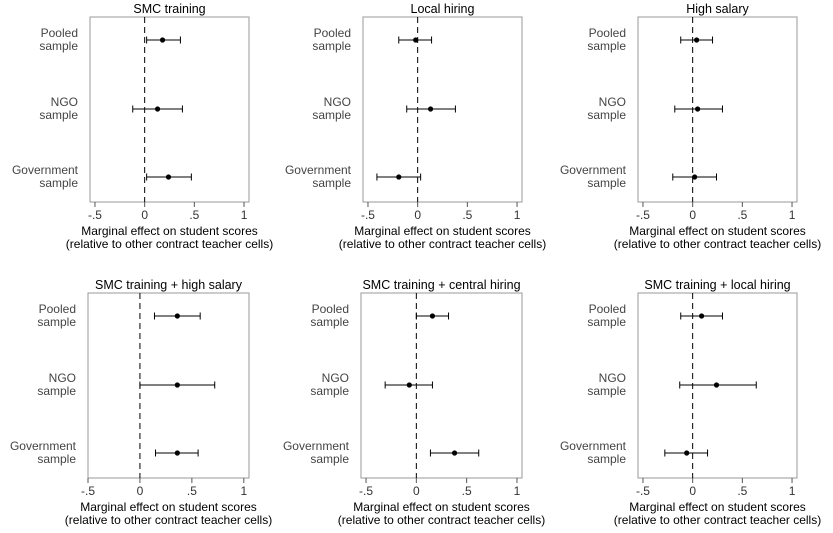 This screenshot has width=833, height=533. What do you see at coordinates (443, 9) in the screenshot?
I see `panel-title: Local hiring` at bounding box center [443, 9].